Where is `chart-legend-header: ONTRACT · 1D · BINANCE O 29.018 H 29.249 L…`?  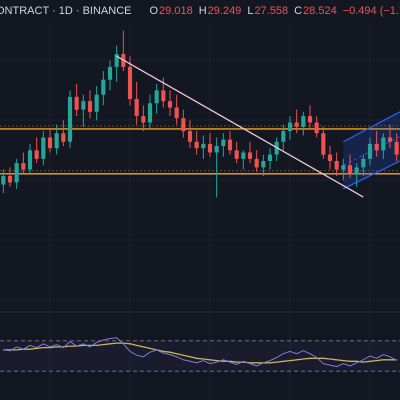
chart-legend-header: ONTRACT · 1D · BINANCE O 29.018 H 29.249 L… is located at coordinates (200, 11).